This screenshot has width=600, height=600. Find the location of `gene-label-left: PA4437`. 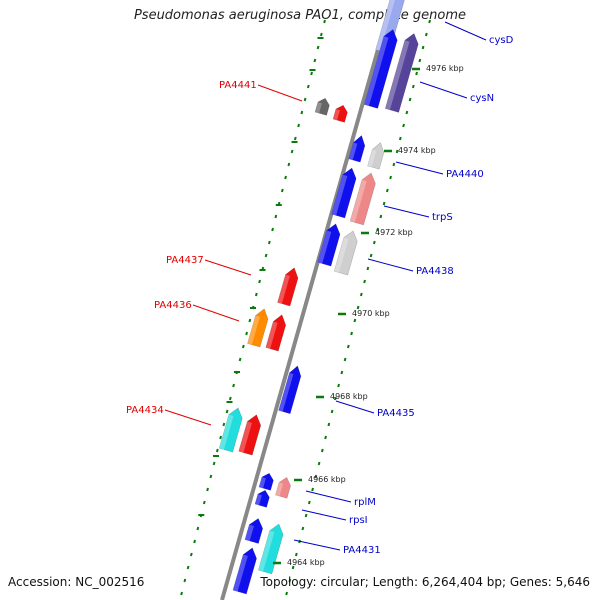

gene-label-left: PA4437 is located at coordinates (185, 260).